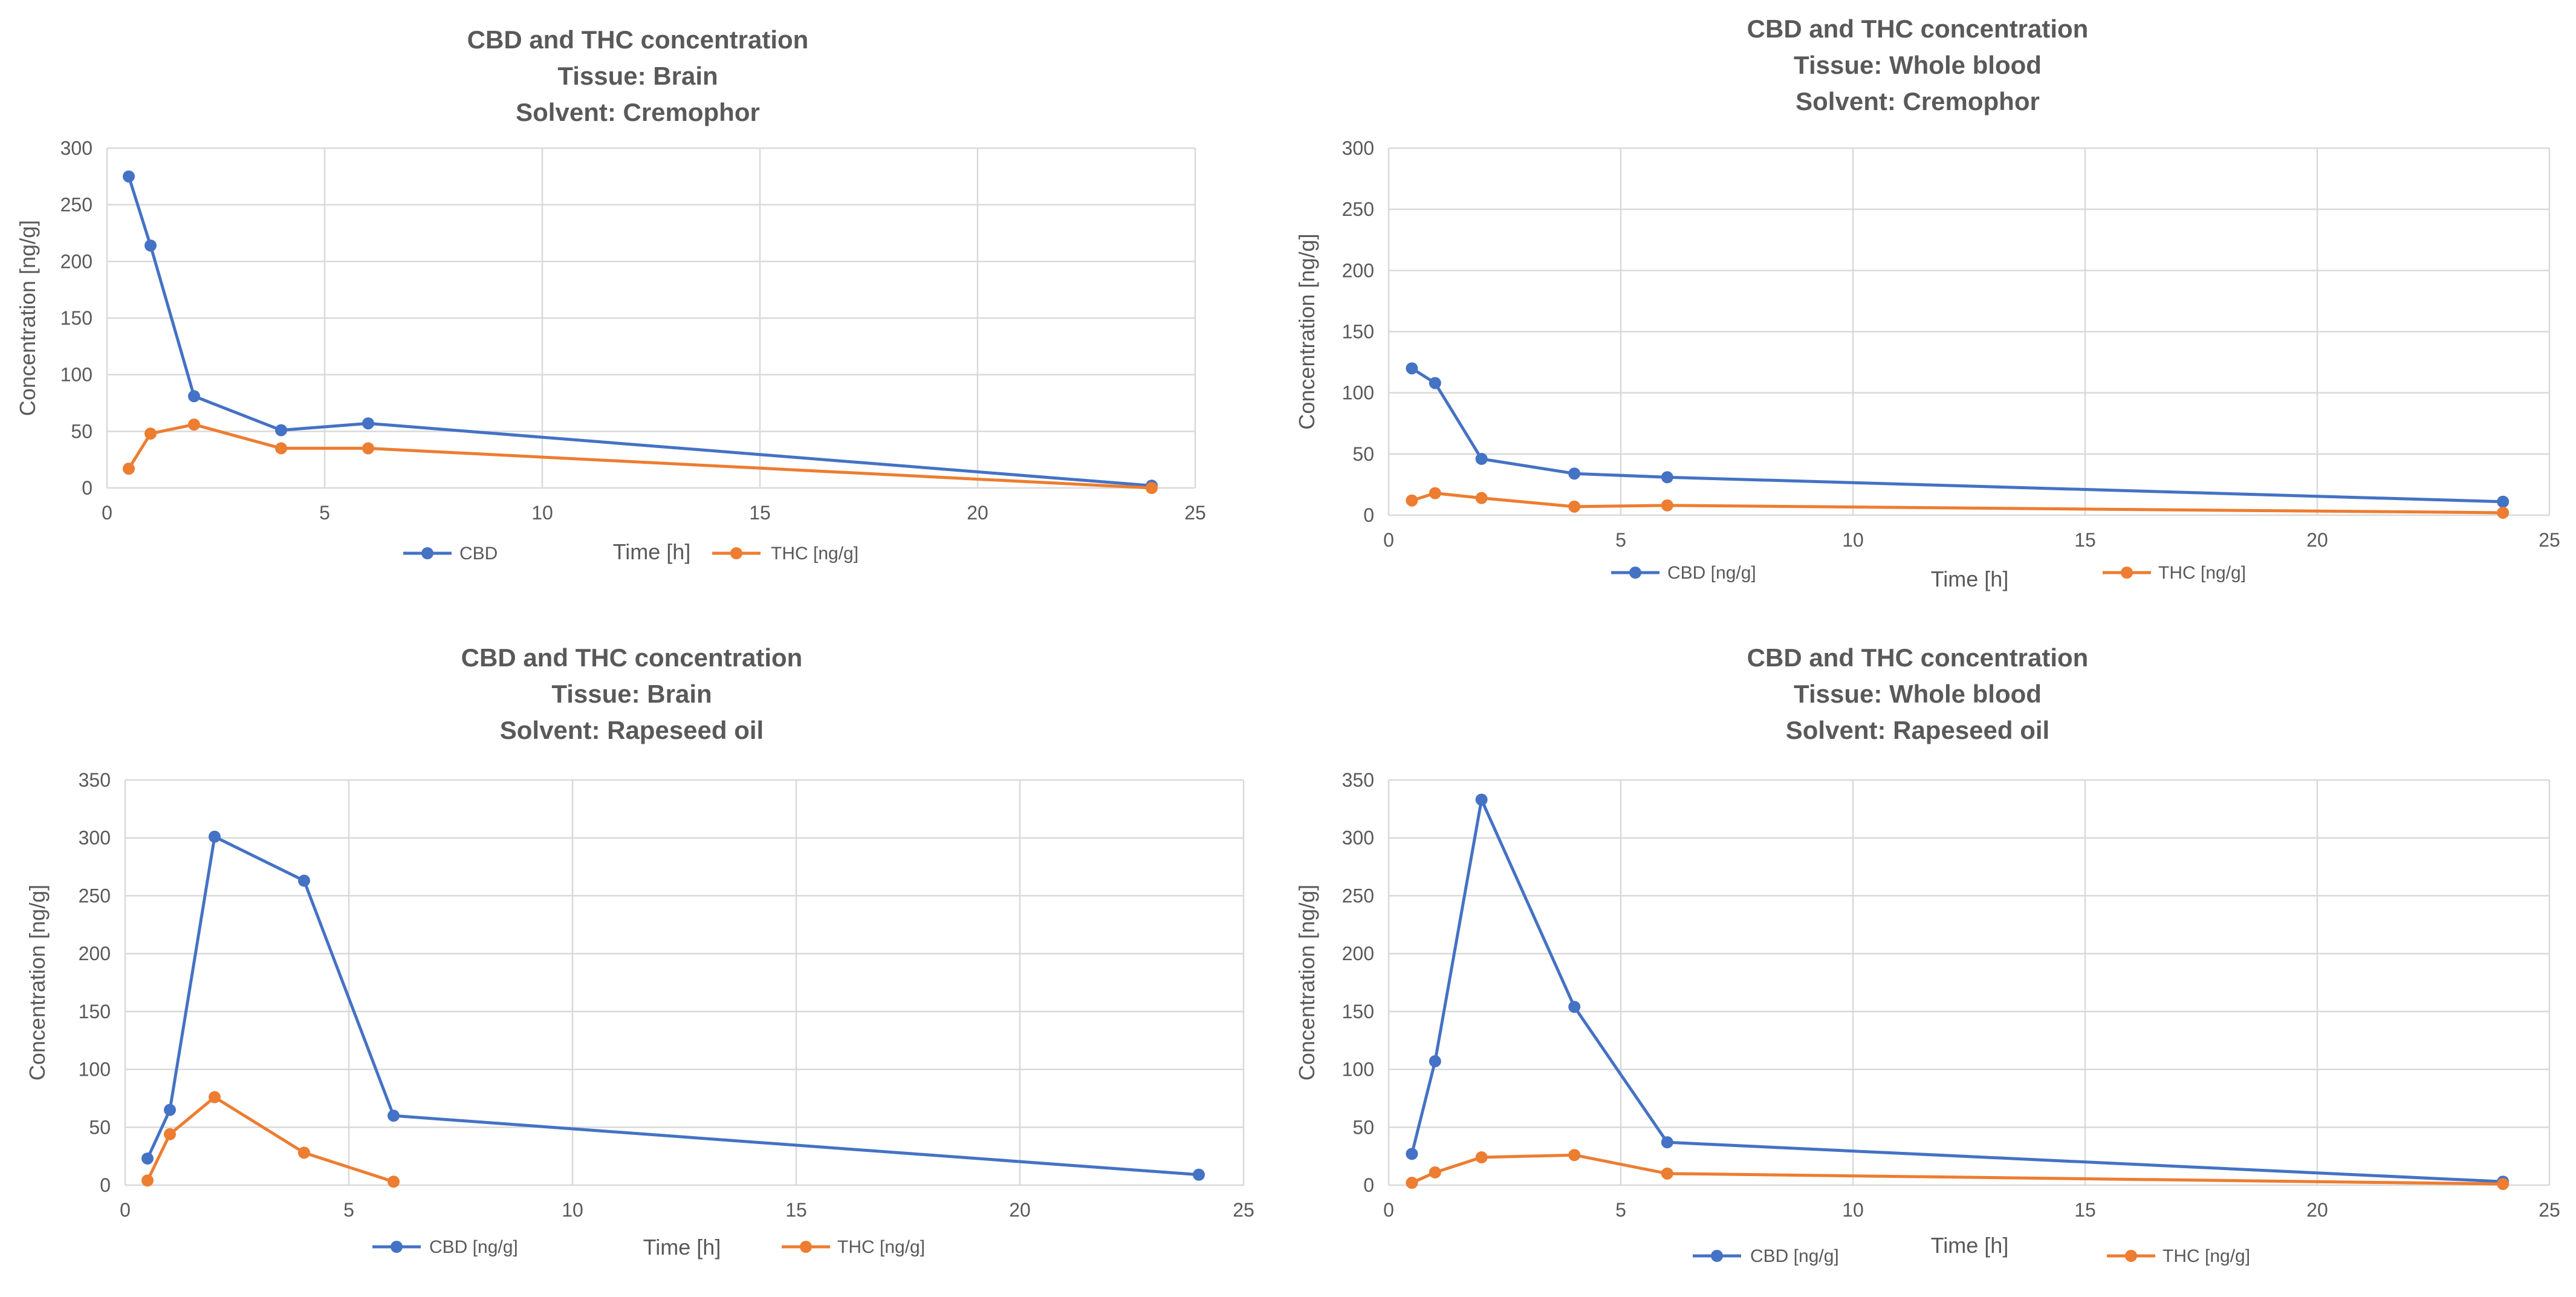 The width and height of the screenshot is (2576, 1297). Describe the element at coordinates (1918, 730) in the screenshot. I see `chart-title-line-3: Solvent: Rapeseed oil` at that location.